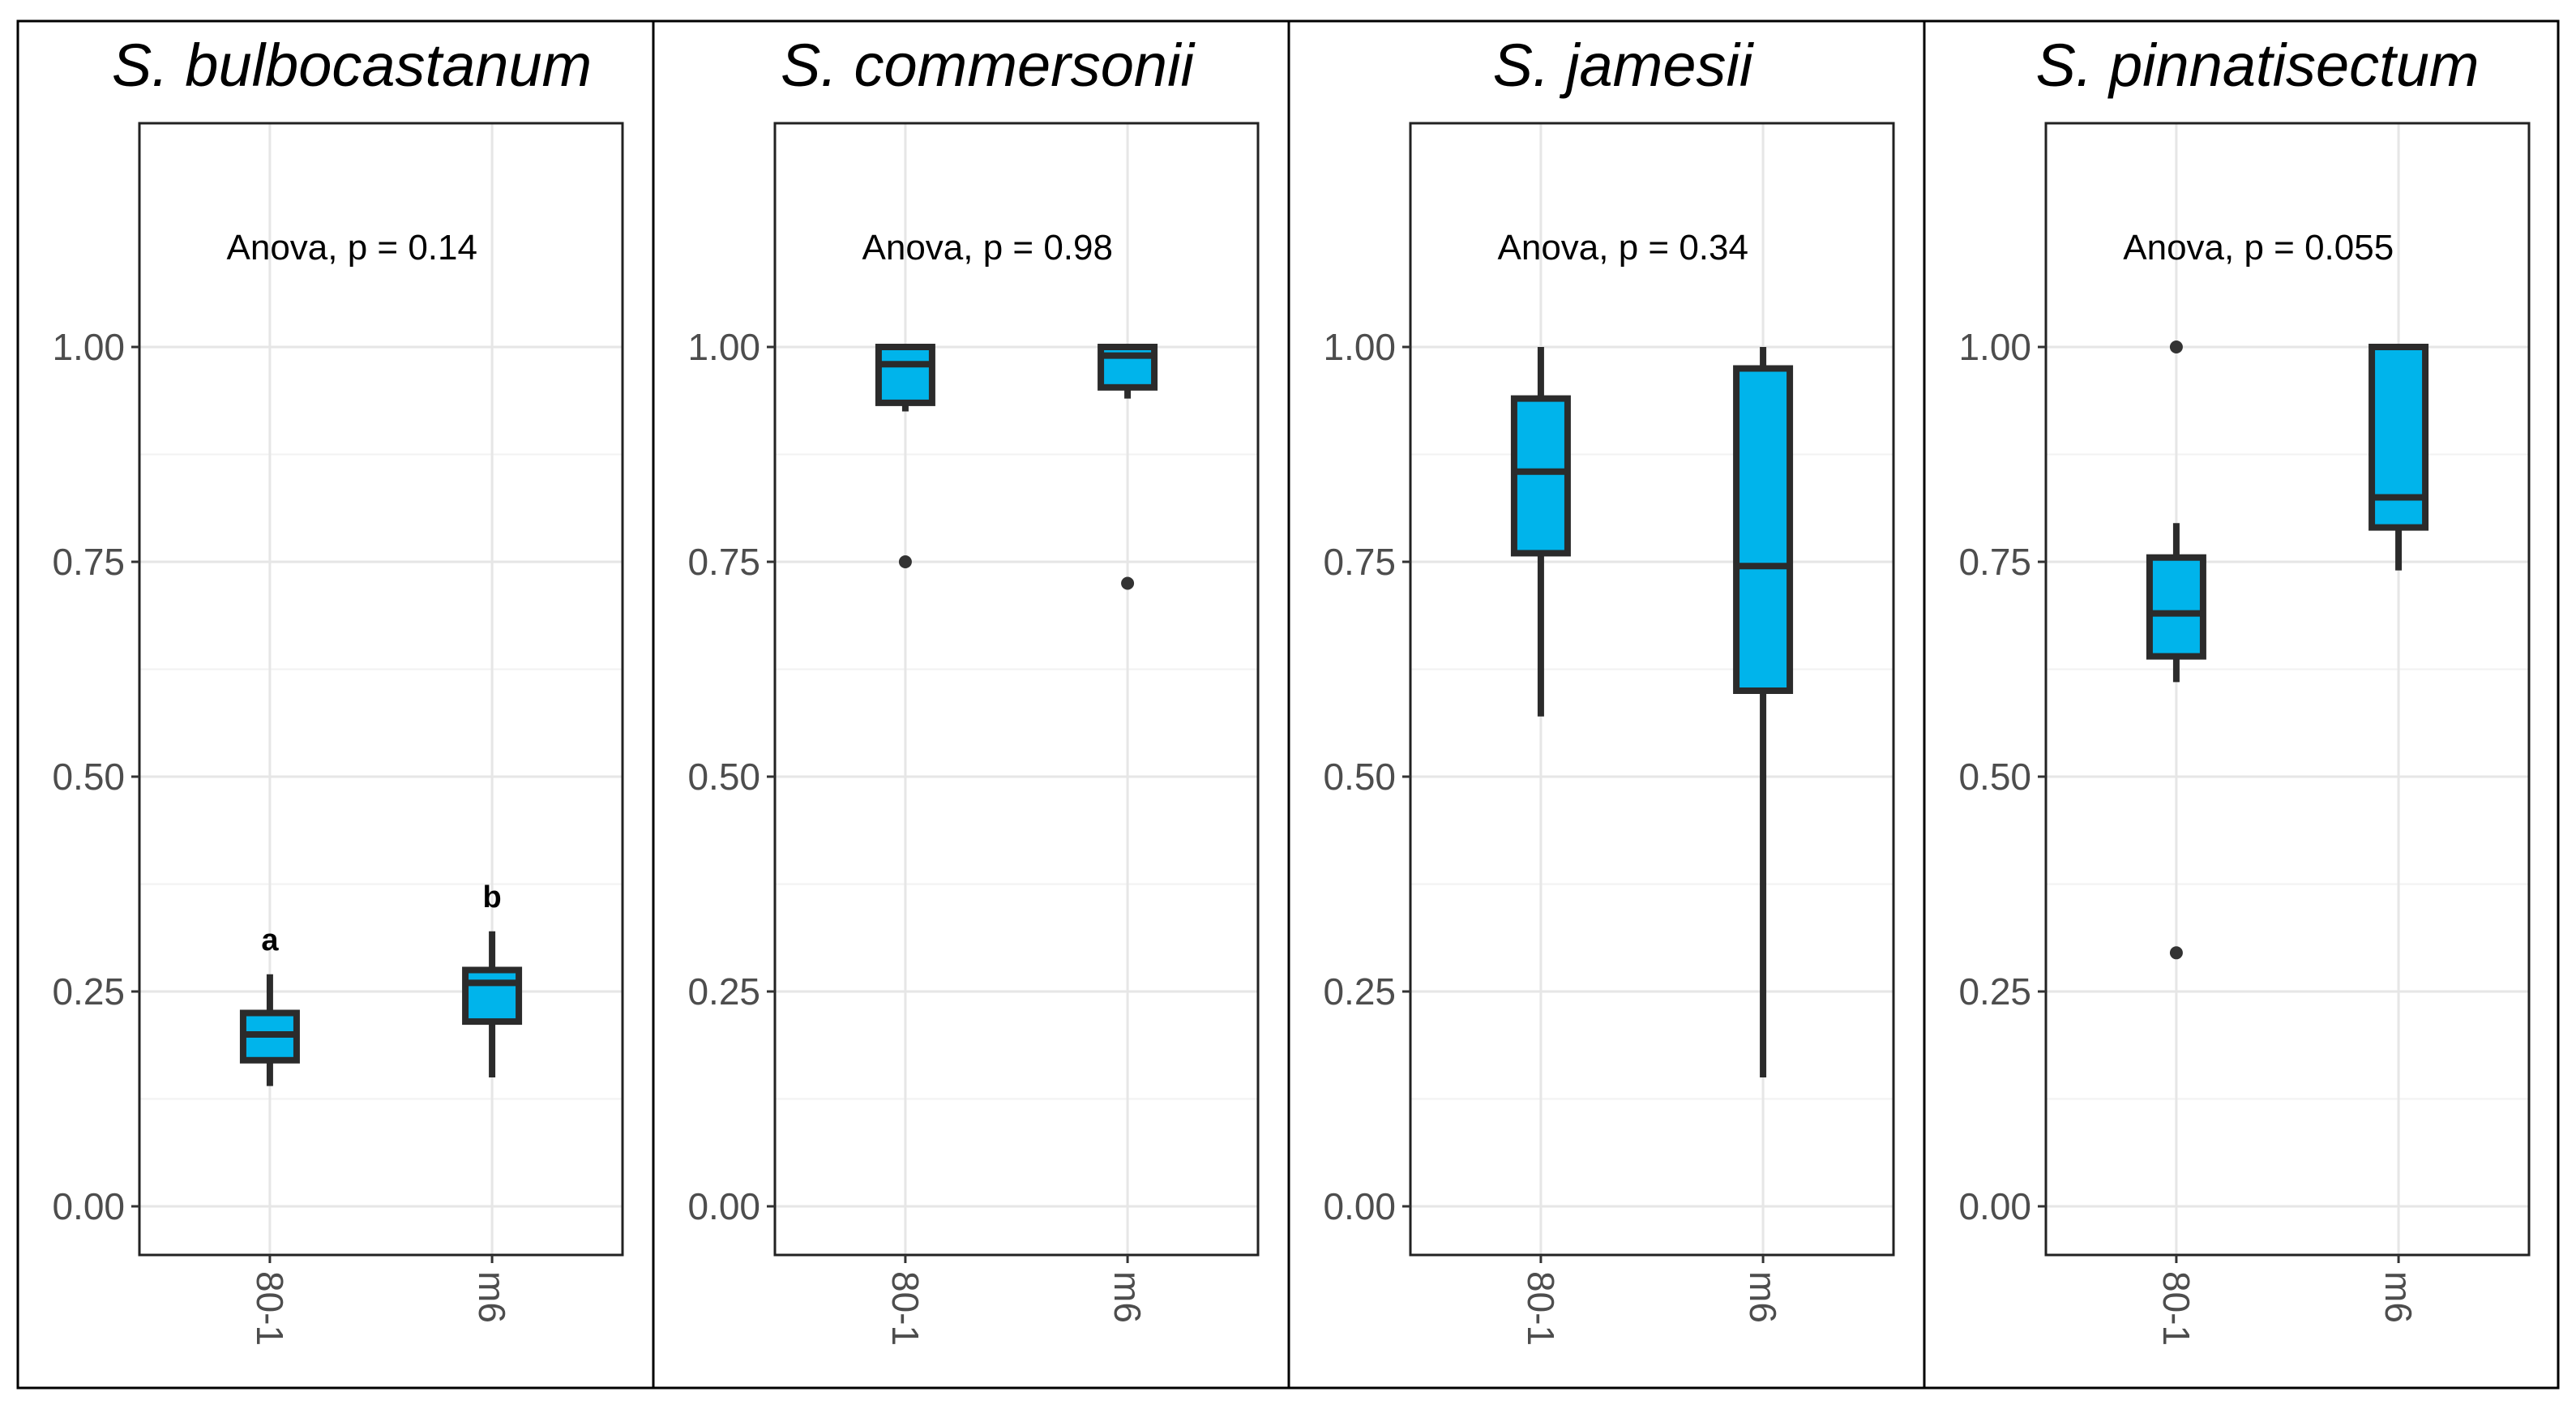  What do you see at coordinates (2257, 65) in the screenshot?
I see `panel-title: S. pinnatisectum` at bounding box center [2257, 65].